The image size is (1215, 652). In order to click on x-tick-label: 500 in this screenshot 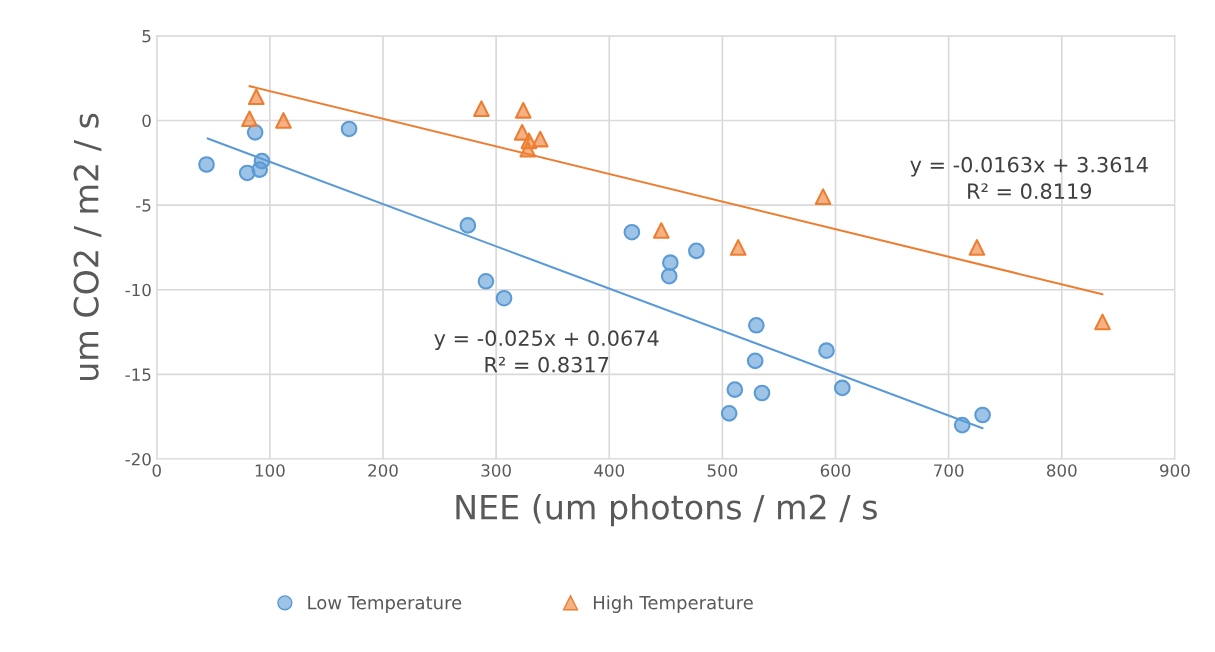, I will do `click(722, 470)`.